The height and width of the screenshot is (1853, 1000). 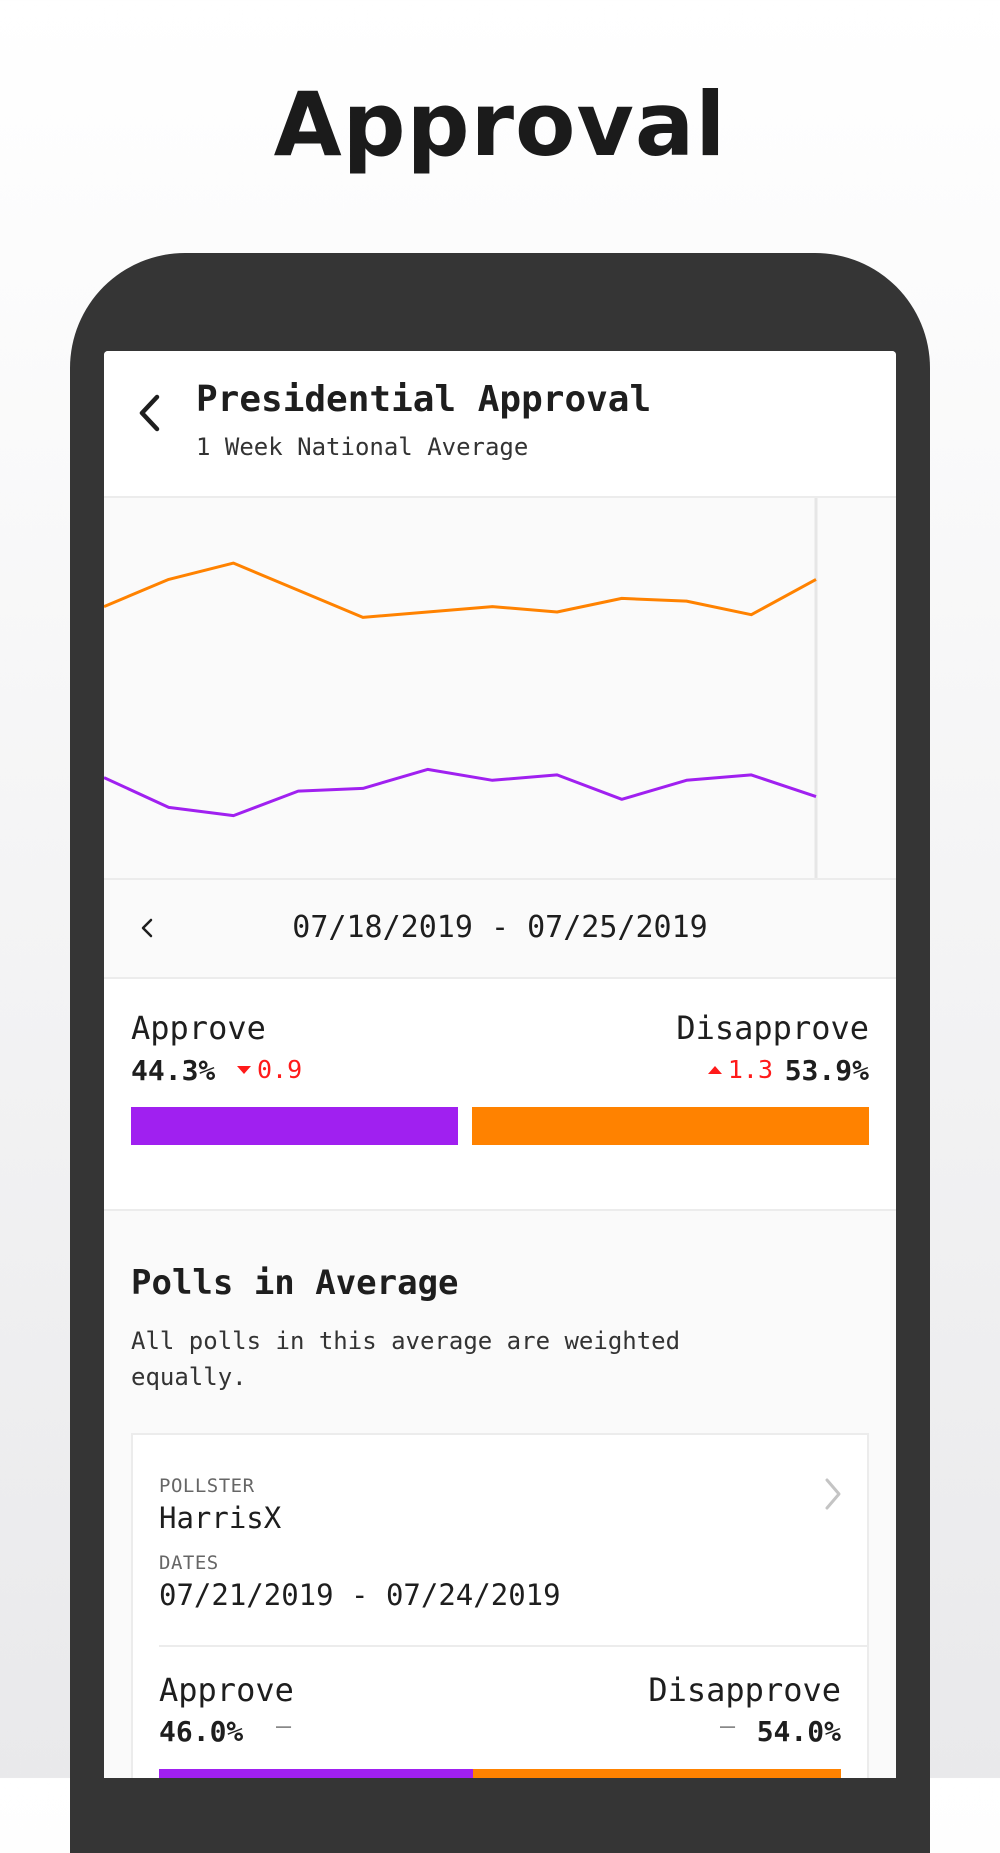 I want to click on approval-summary: Approve 44.3% 0.9 Disapprove 53.9% 1.3, so click(x=500, y=1095).